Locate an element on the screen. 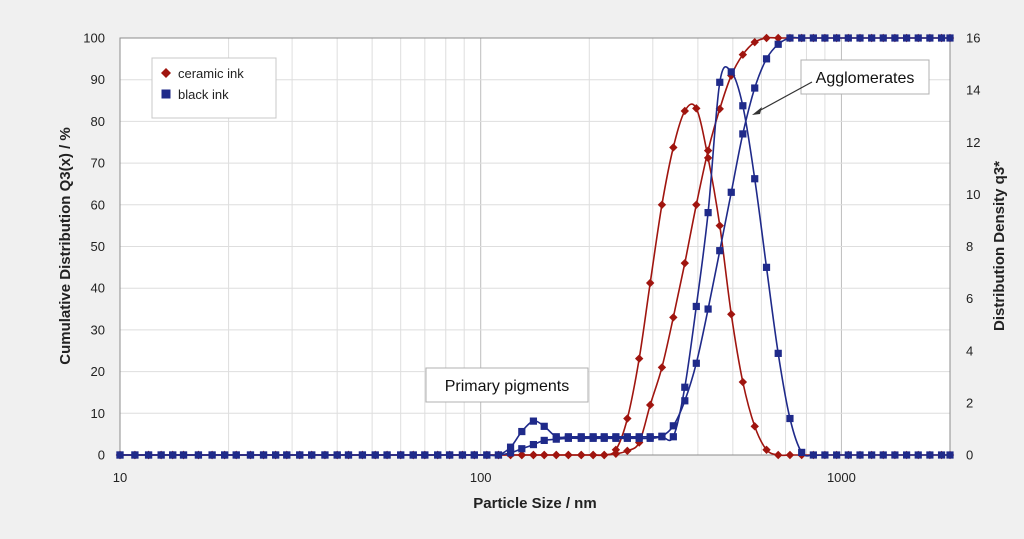 The width and height of the screenshot is (1024, 539). left-y-tick-label: 60 is located at coordinates (98, 204).